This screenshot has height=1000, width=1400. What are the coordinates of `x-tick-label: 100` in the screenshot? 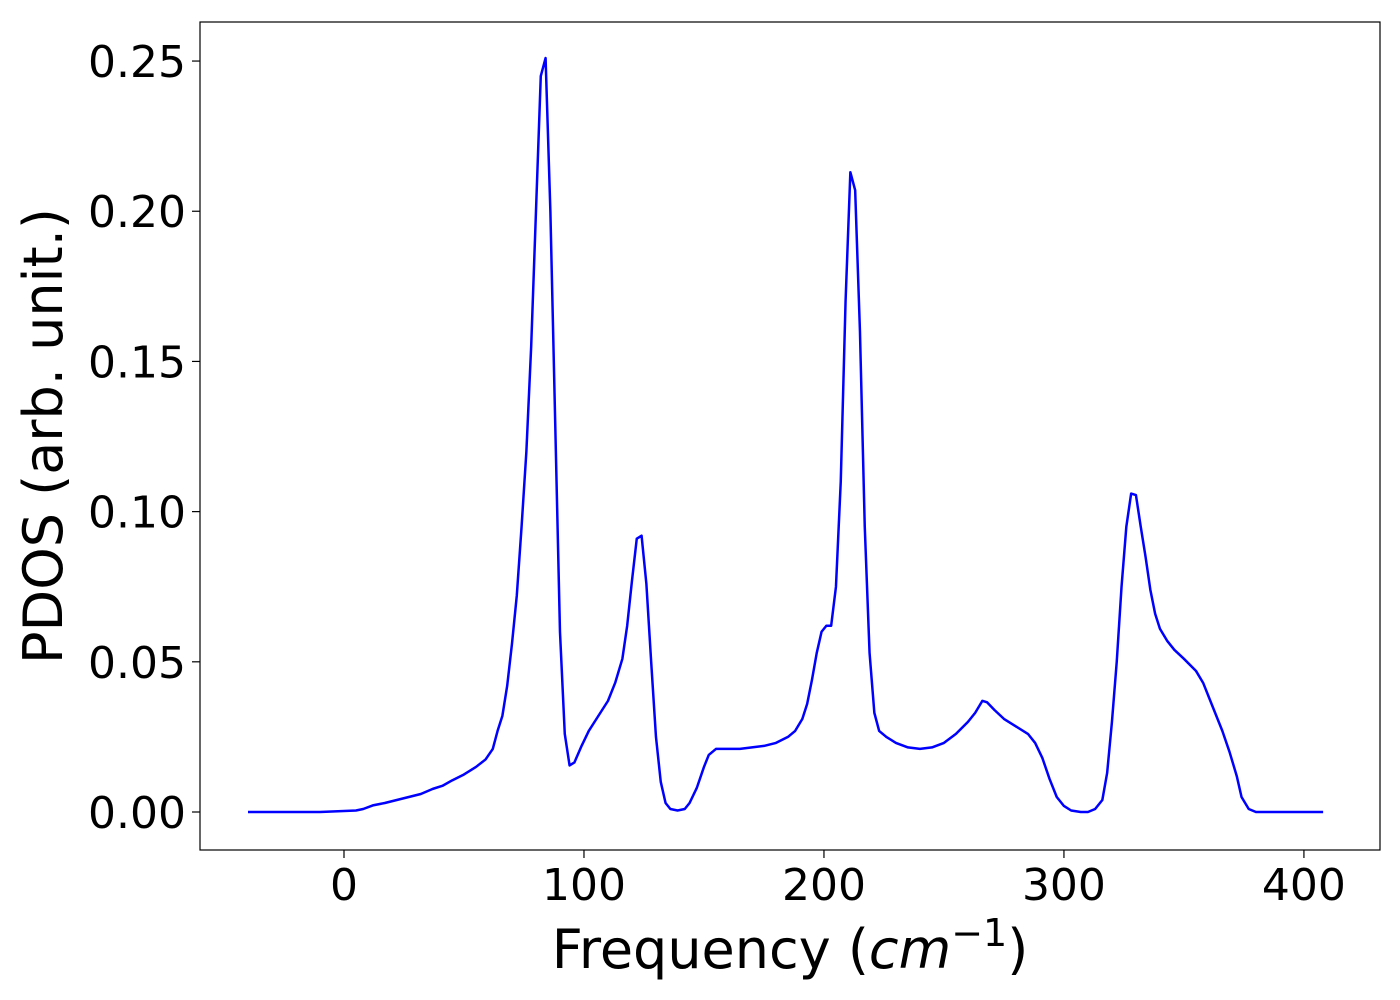 It's located at (584, 885).